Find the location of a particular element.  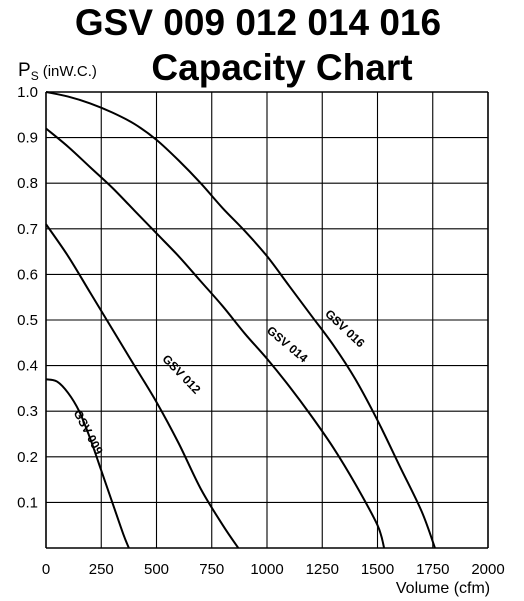

series-label-gsv-009: GSV 009 is located at coordinates (88, 432).